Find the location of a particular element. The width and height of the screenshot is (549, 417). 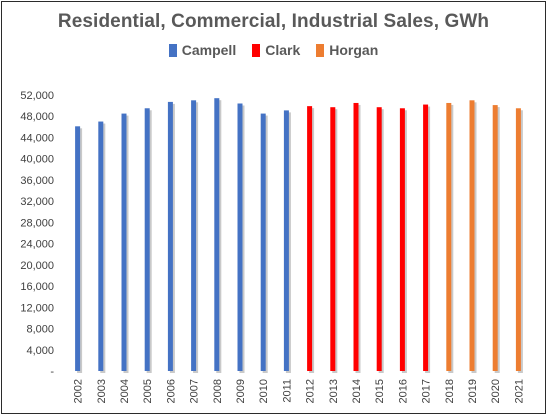

bar-clark-2014 is located at coordinates (356, 236).